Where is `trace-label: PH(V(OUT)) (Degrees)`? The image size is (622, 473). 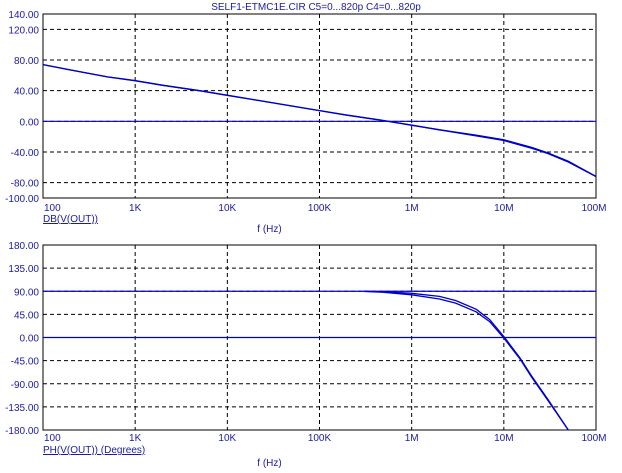 trace-label: PH(V(OUT)) (Degrees) is located at coordinates (94, 450).